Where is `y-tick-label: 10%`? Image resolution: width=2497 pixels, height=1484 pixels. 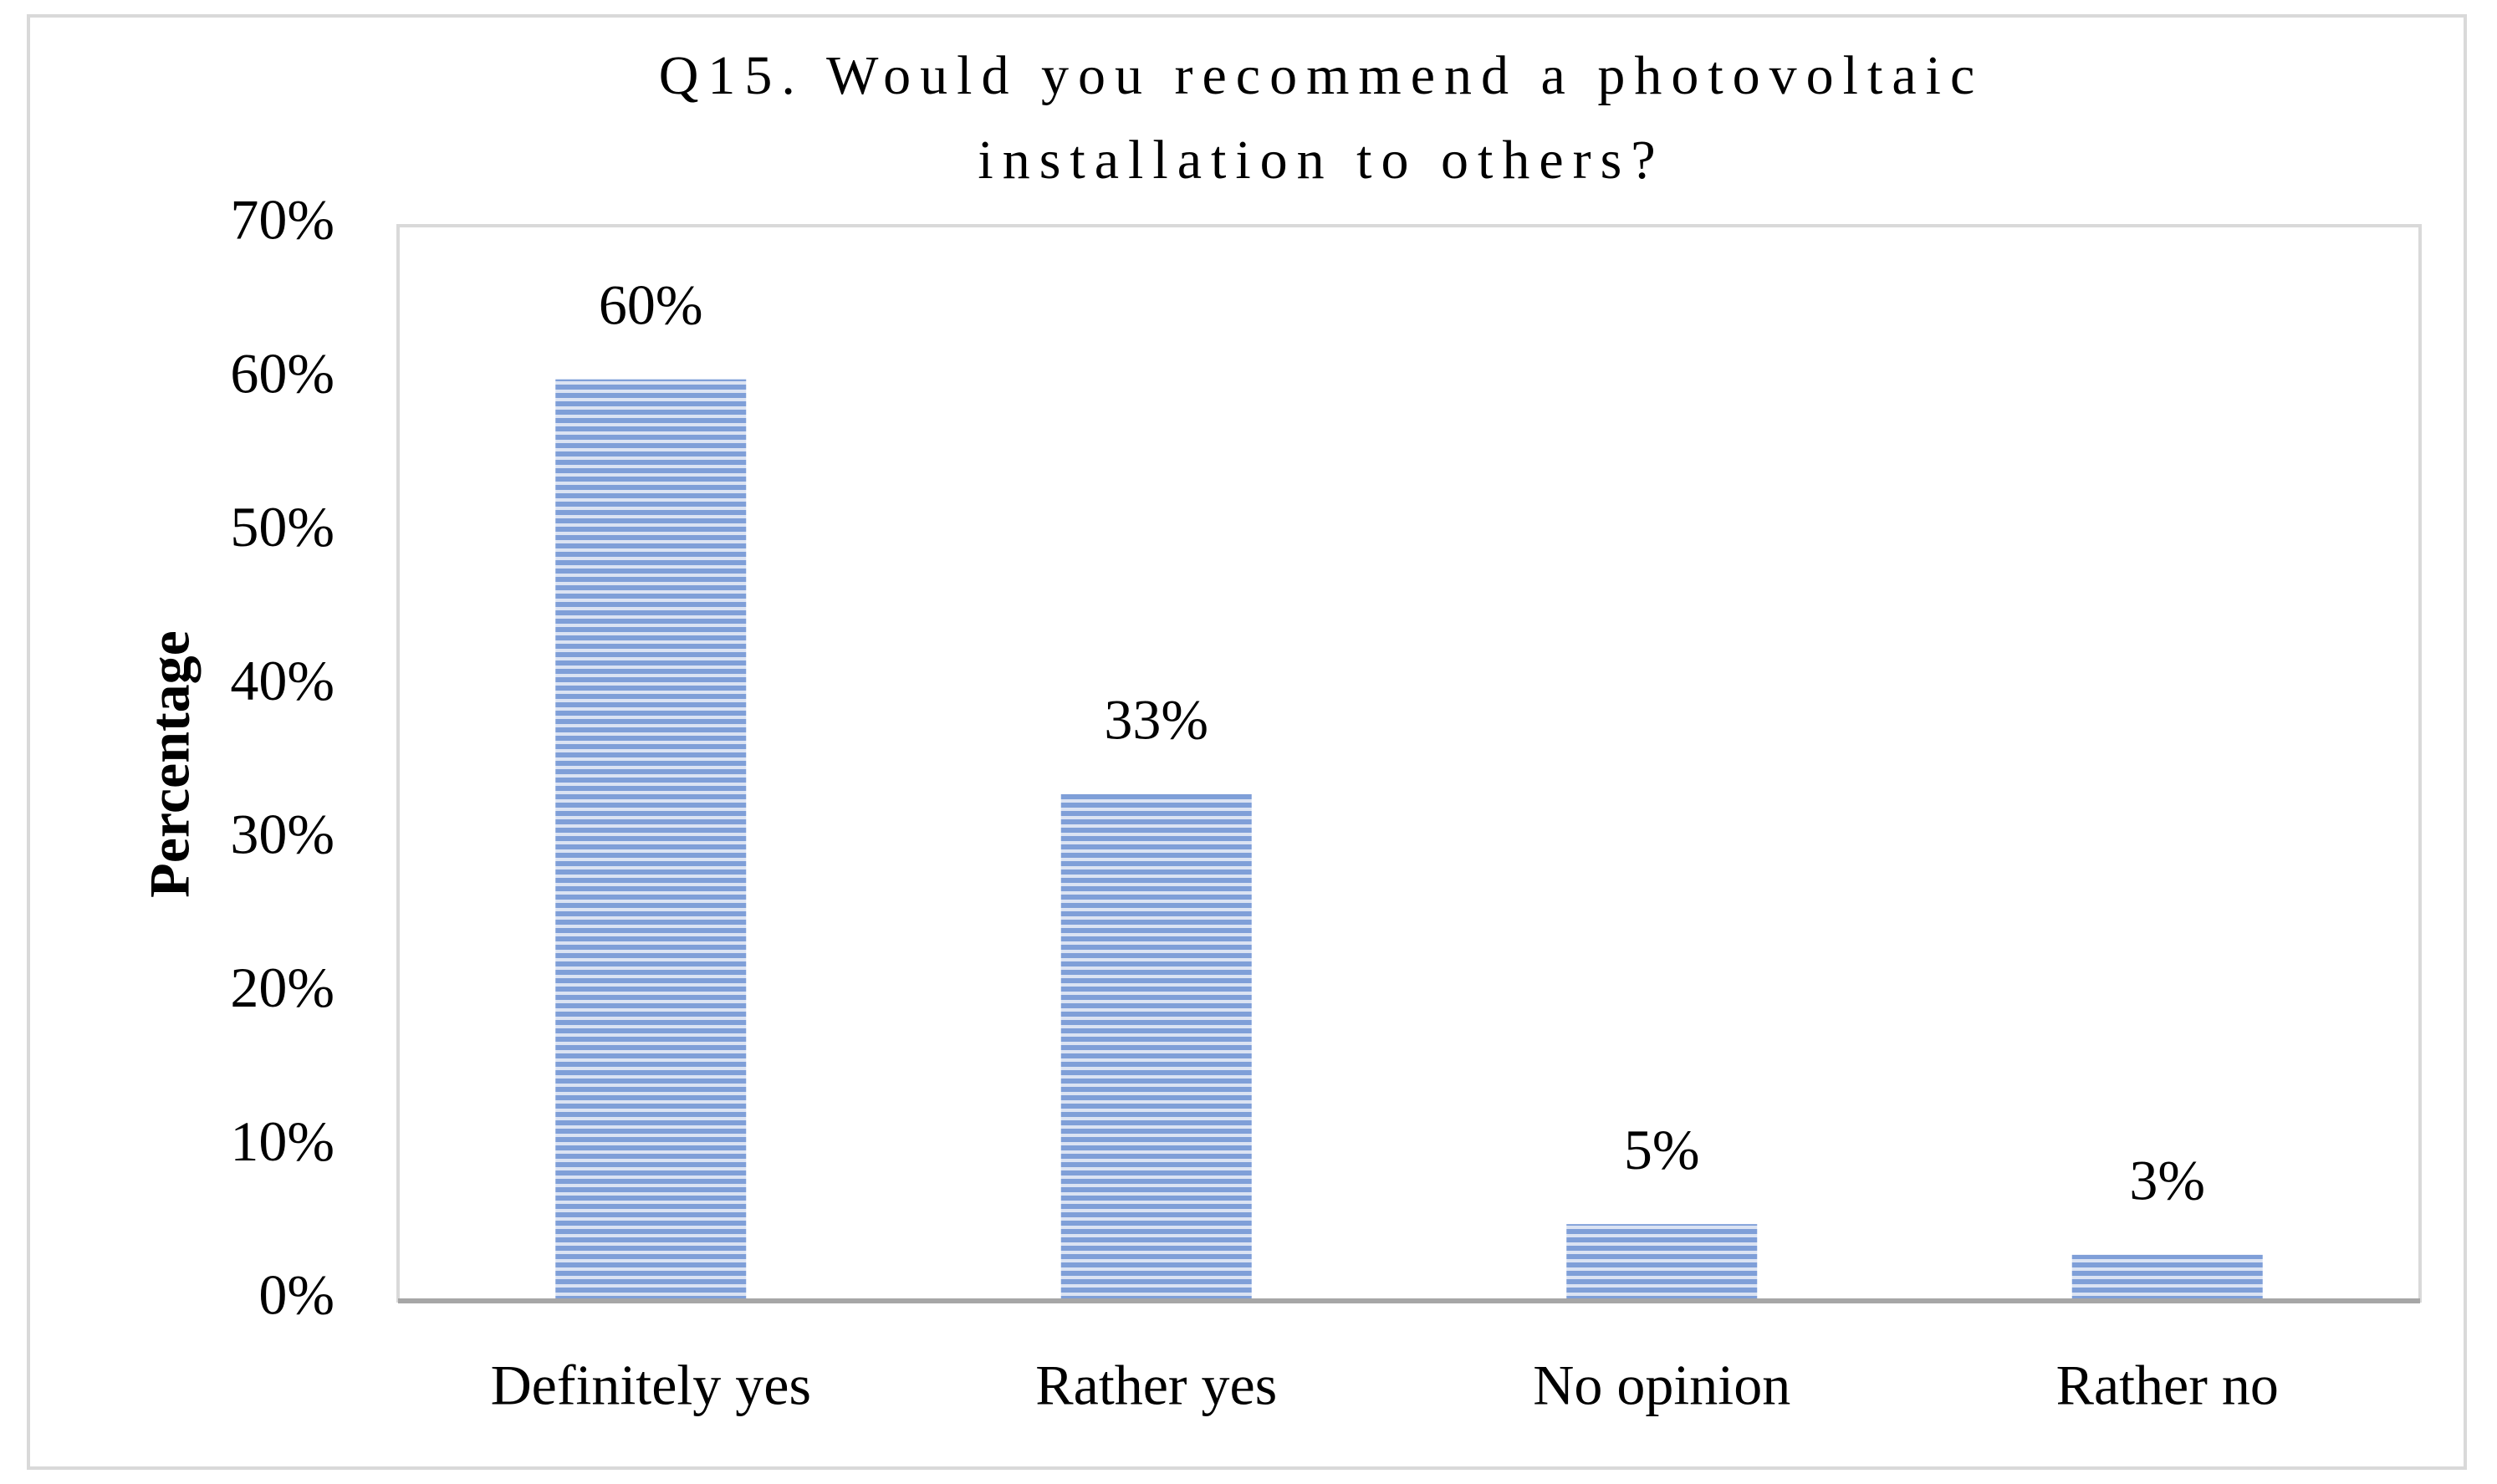
y-tick-label: 10% is located at coordinates (282, 1141).